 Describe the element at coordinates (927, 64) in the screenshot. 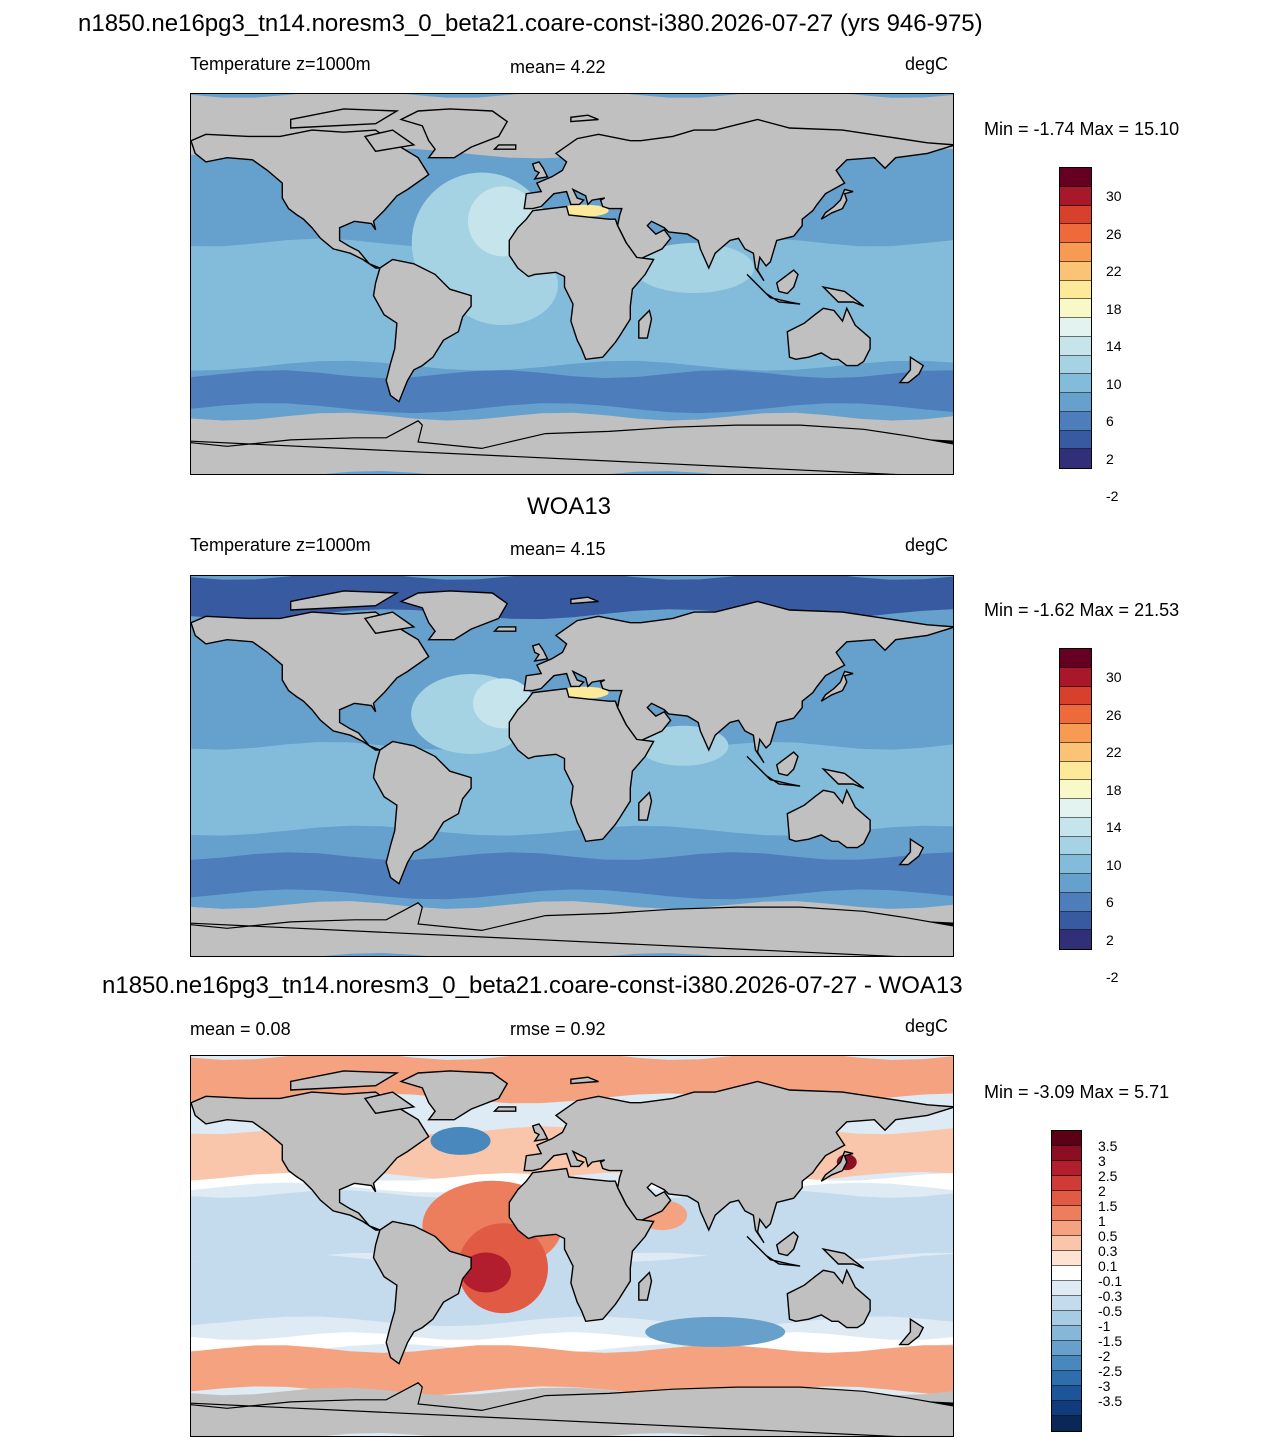

I see `panel1-units-label: degC` at that location.